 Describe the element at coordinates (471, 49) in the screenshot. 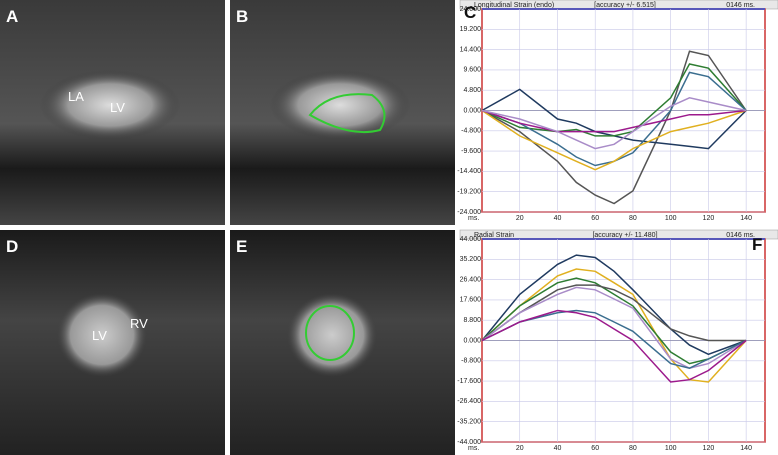

I see `y-tick-label: 14.400` at that location.